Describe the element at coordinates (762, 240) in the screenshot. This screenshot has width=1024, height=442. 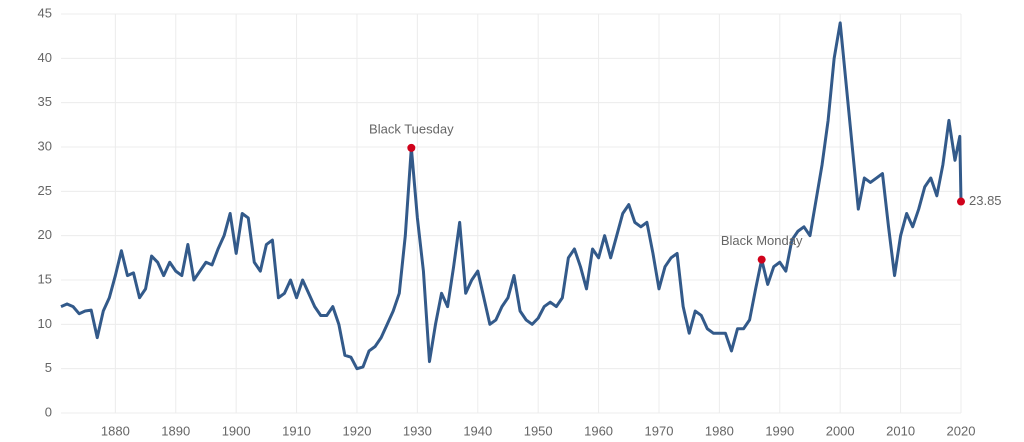
I see `annotation-label: Black Monday` at that location.